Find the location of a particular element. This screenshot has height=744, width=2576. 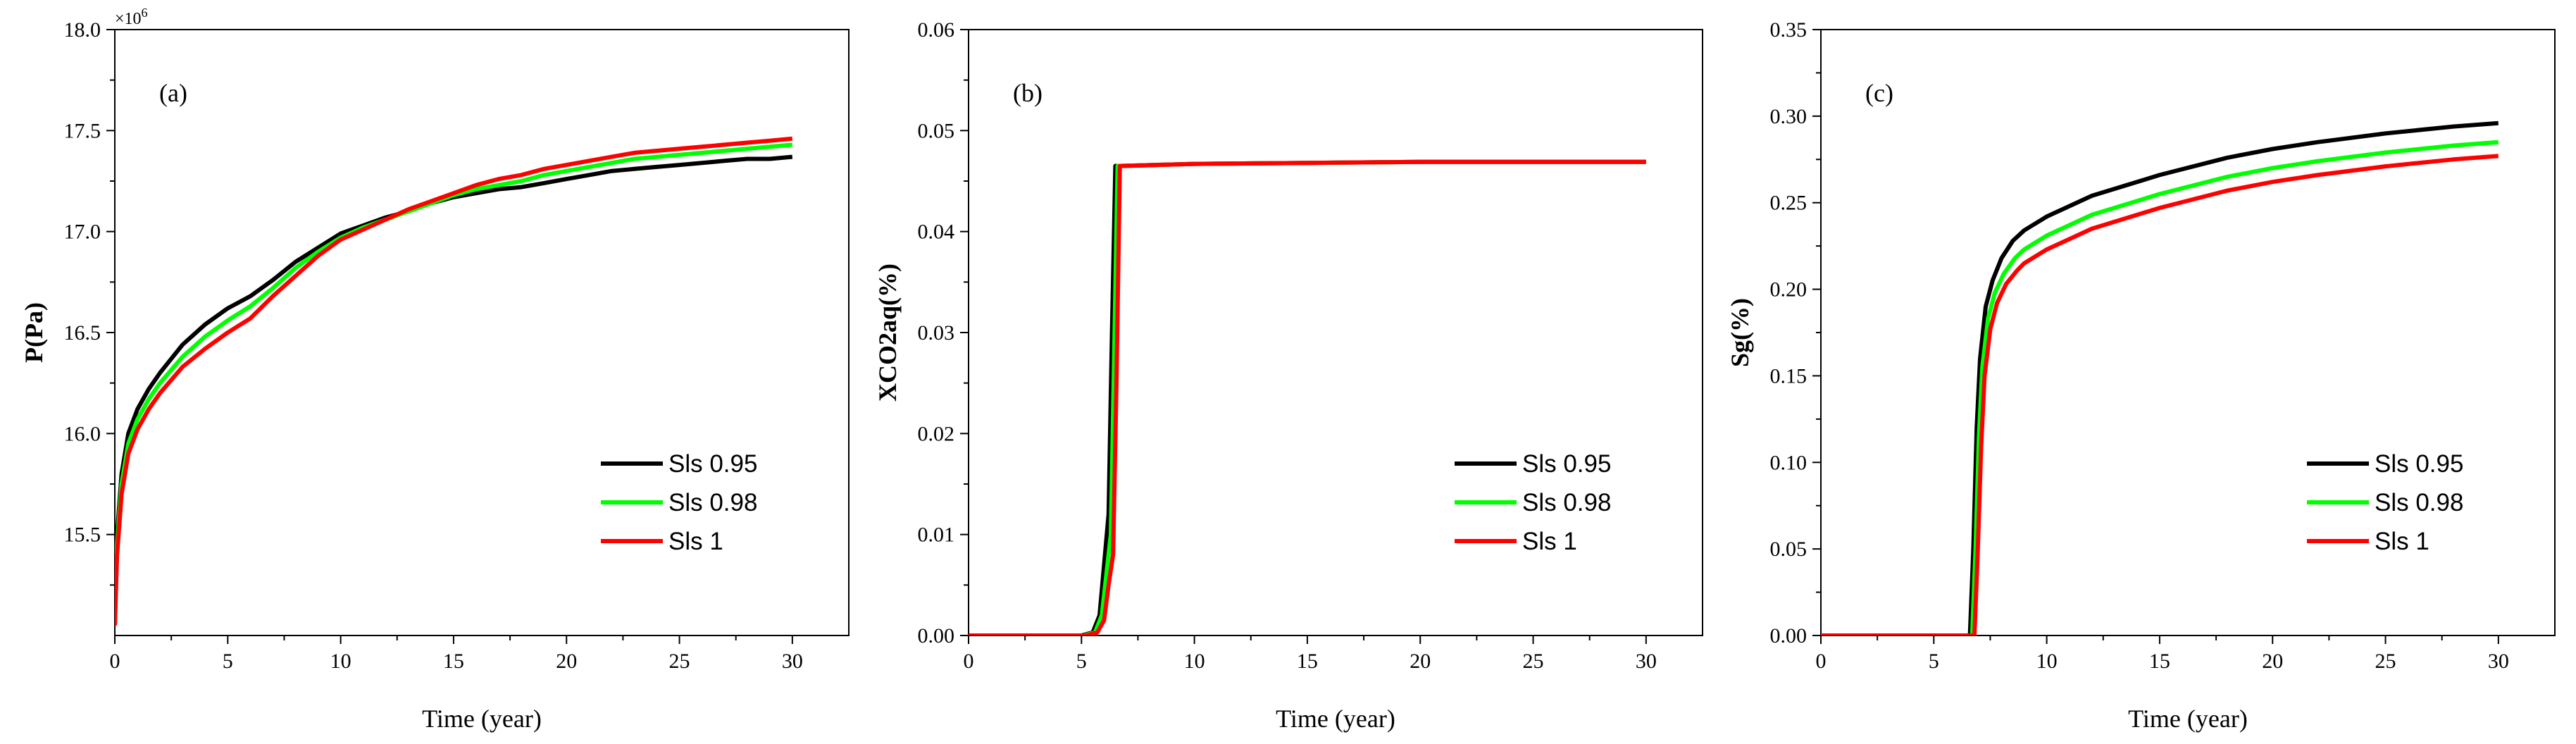

y-tick-label: 0.10 is located at coordinates (1788, 463).